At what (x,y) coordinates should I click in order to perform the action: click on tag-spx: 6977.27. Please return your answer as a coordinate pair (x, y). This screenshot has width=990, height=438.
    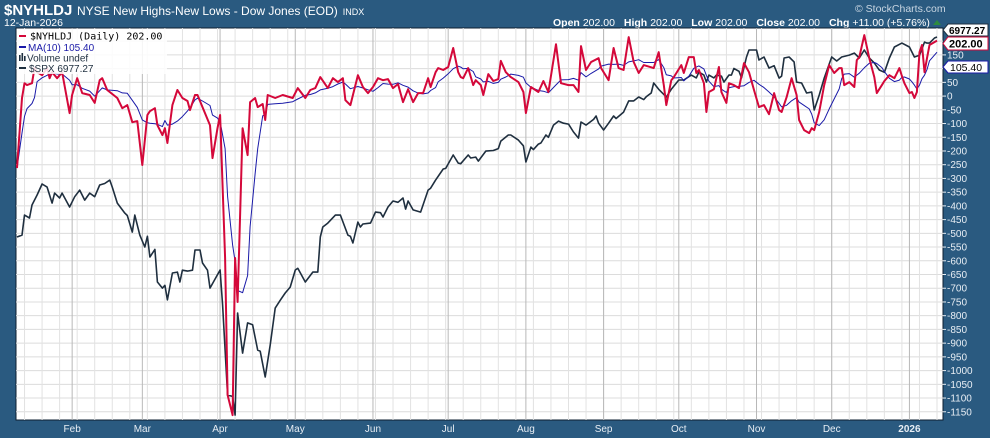
    Looking at the image, I should click on (965, 30).